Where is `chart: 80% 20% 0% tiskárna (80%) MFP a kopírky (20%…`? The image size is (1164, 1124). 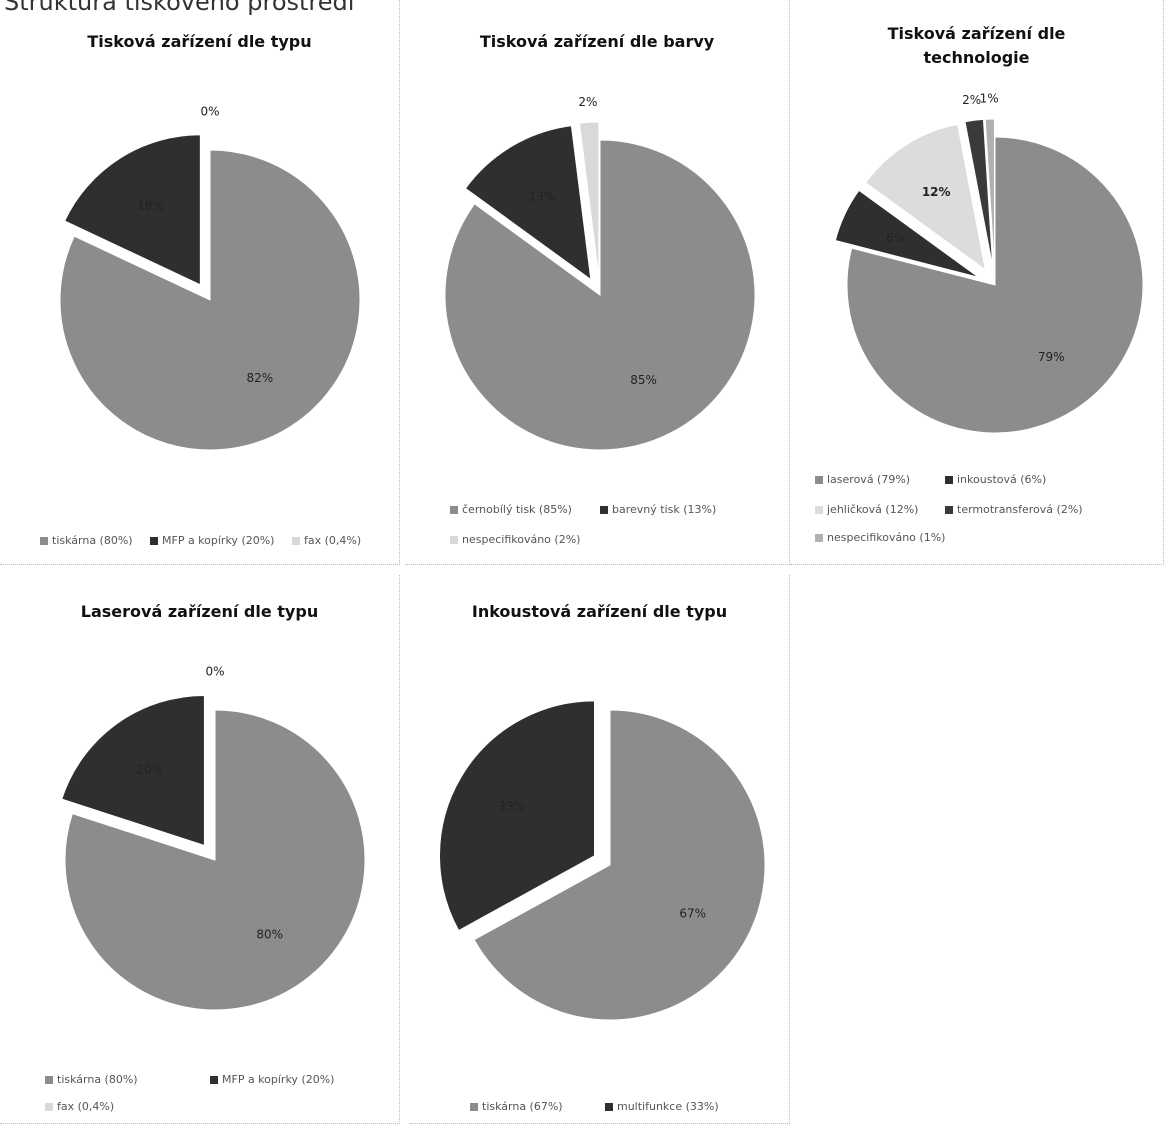
chart: 80% 20% 0% tiskárna (80%) MFP a kopírky (20%… is located at coordinates (205, 889).